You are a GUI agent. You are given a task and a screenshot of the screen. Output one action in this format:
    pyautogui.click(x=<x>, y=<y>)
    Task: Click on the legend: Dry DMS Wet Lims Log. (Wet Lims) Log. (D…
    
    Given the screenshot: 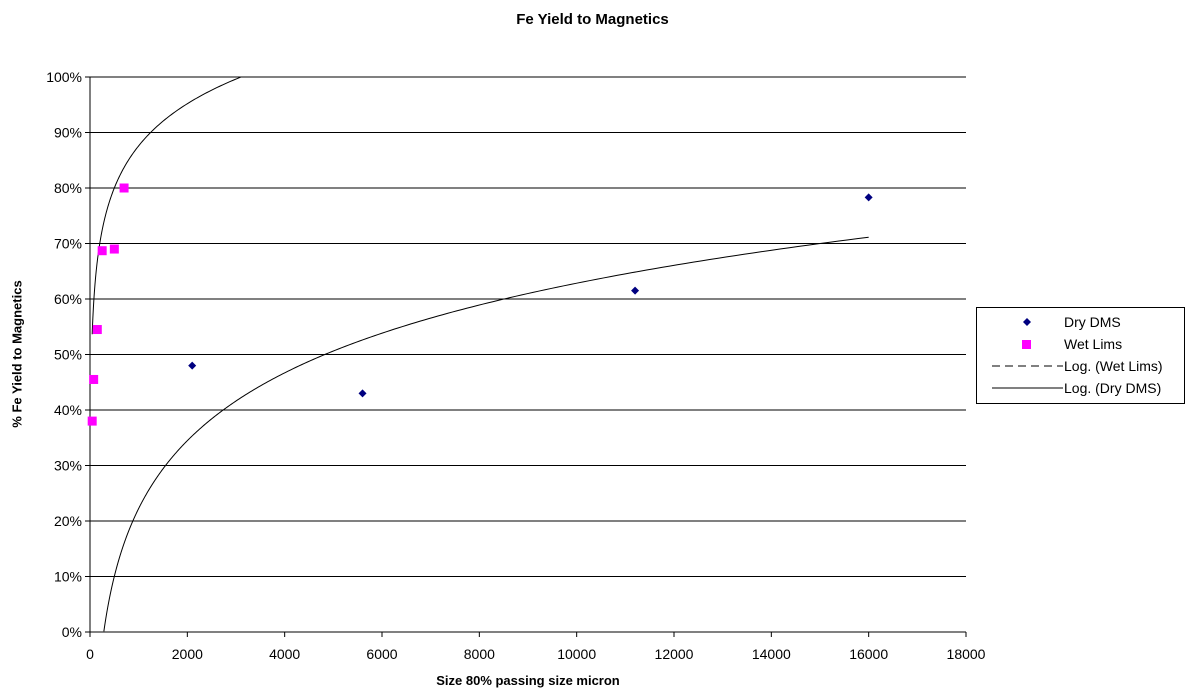 What is the action you would take?
    pyautogui.click(x=1080, y=355)
    